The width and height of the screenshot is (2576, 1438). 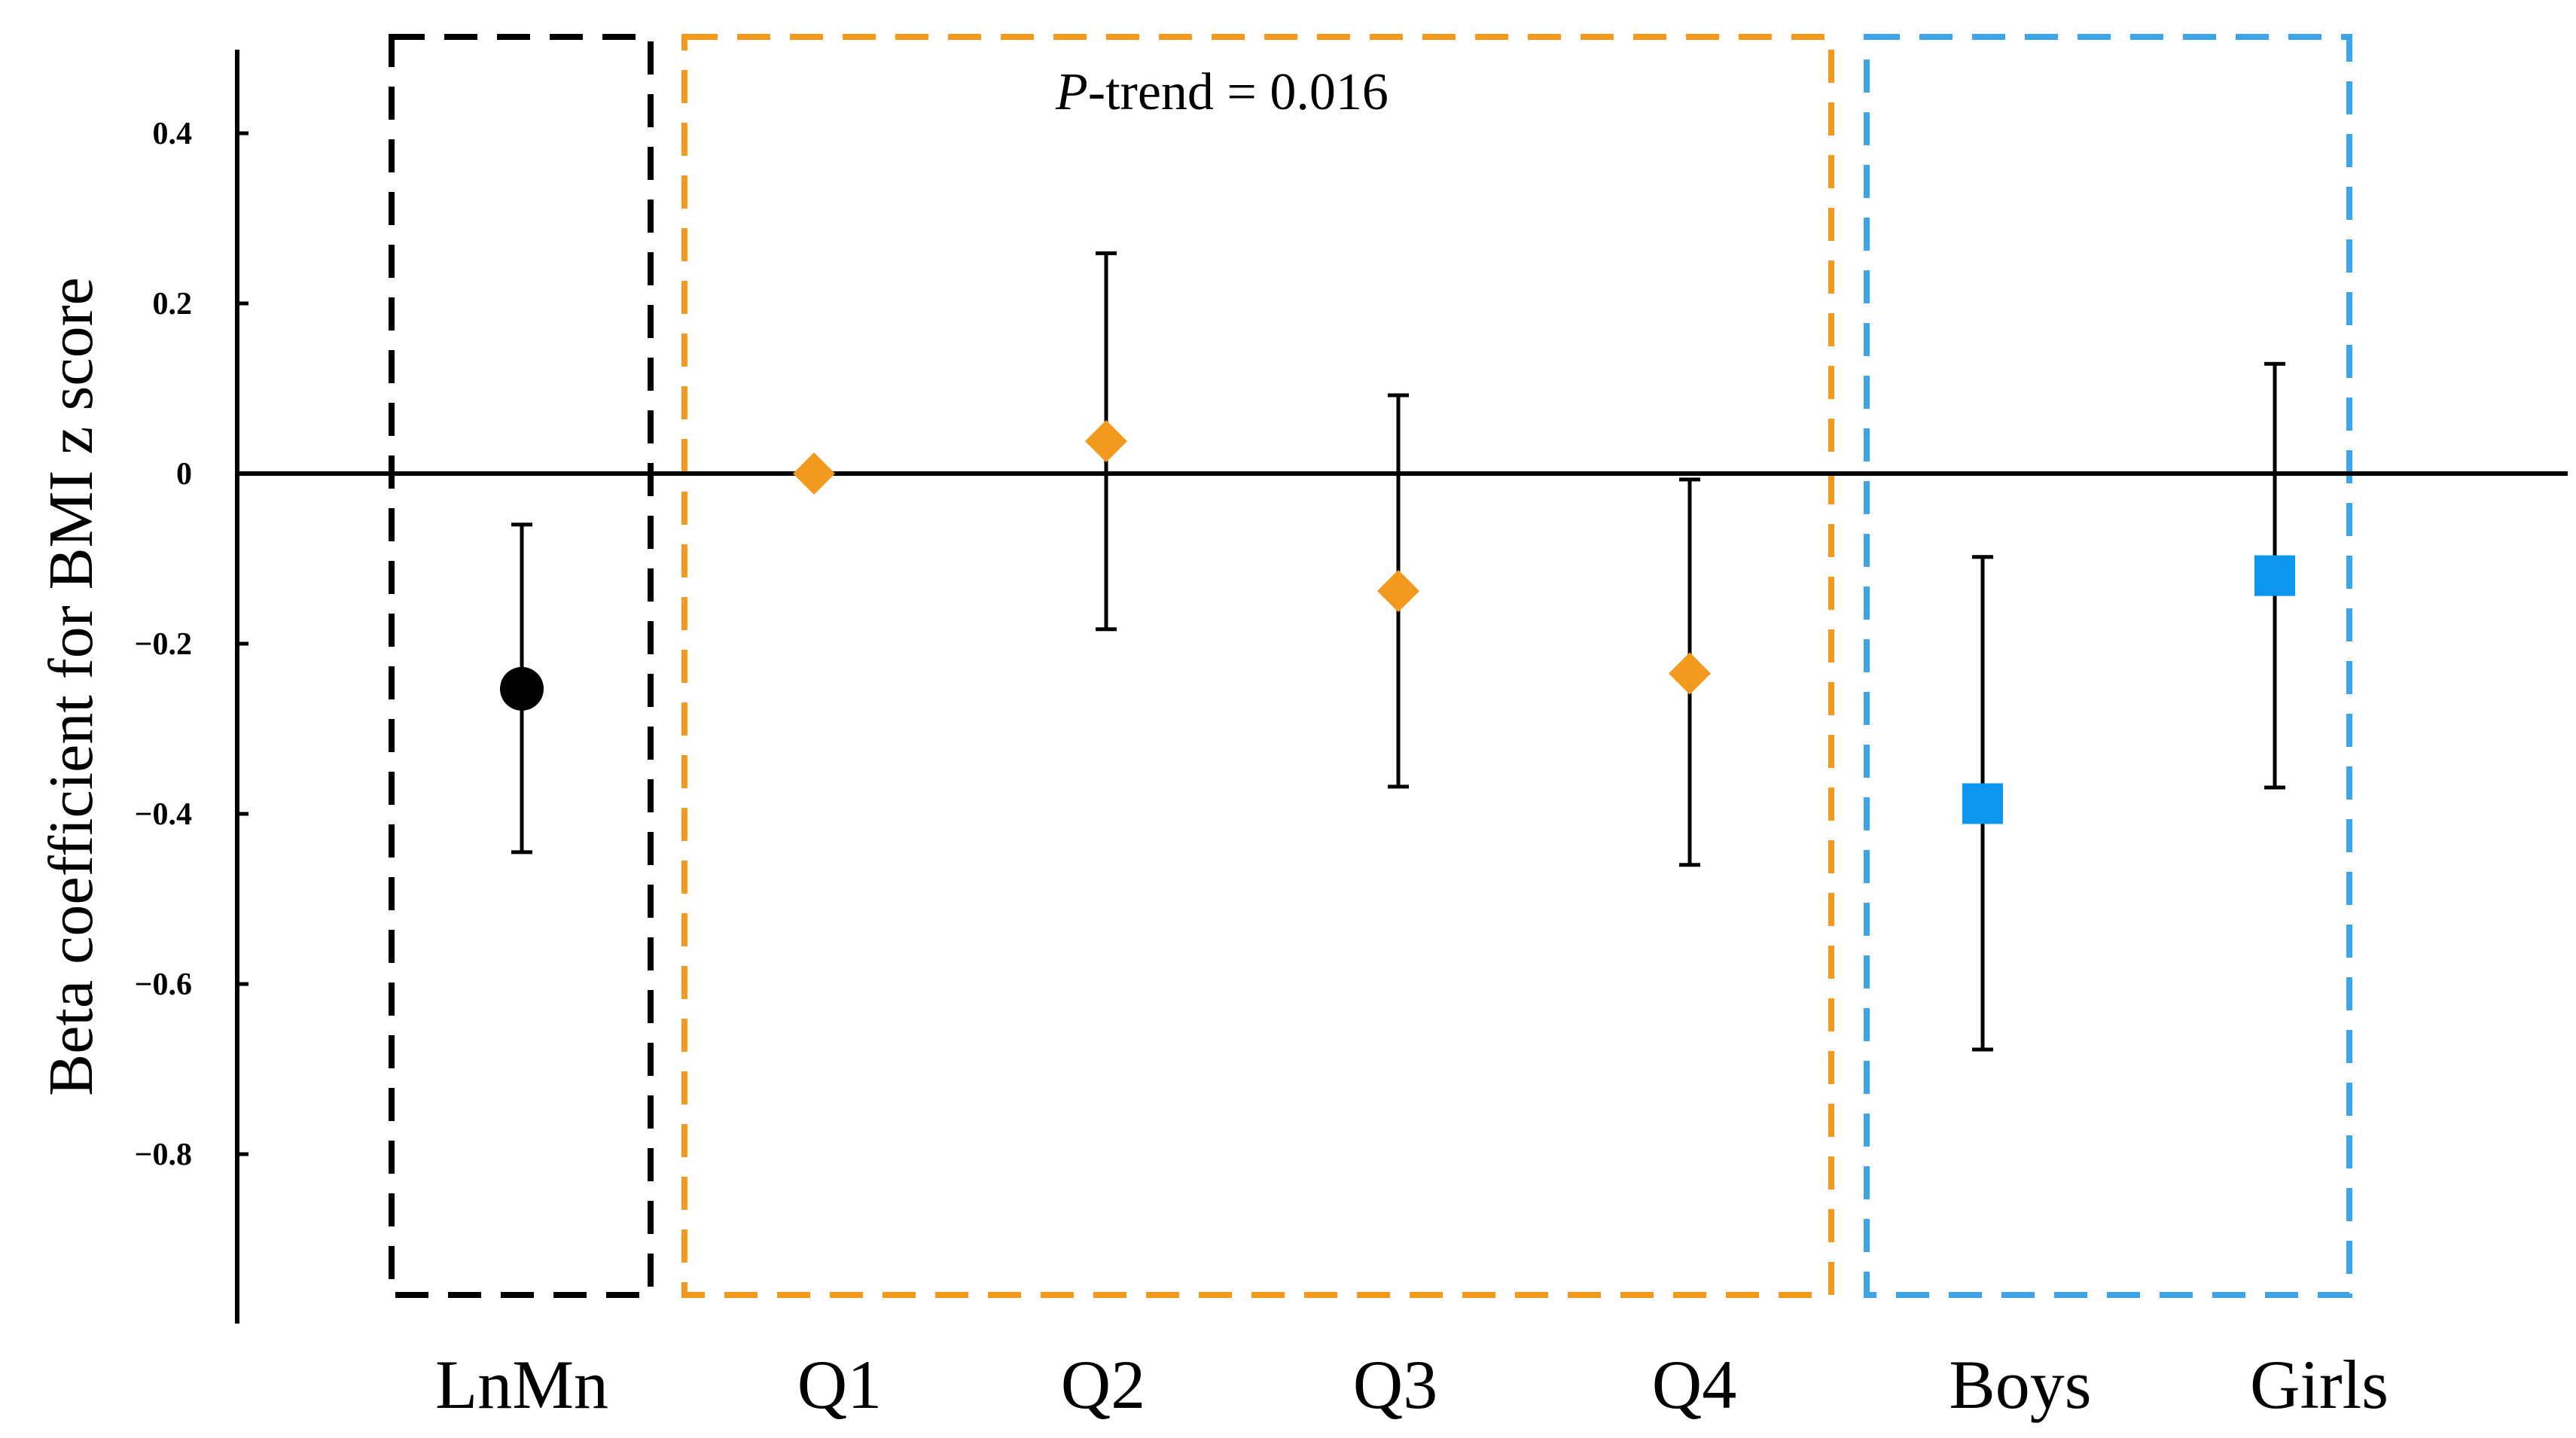 I want to click on point-q2, so click(x=1106, y=442).